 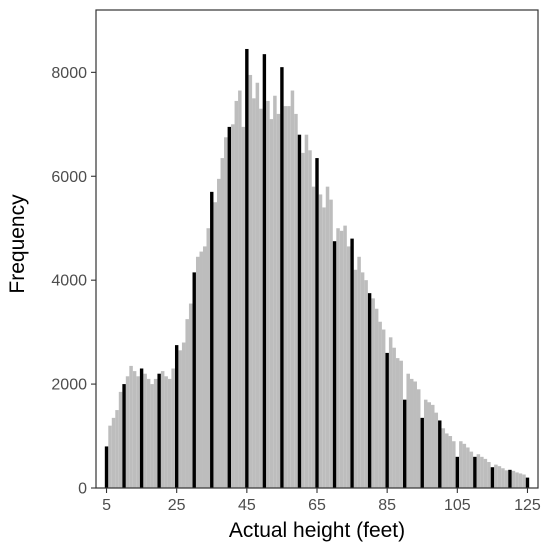 I want to click on y-tick-label: 6000, so click(x=69, y=177).